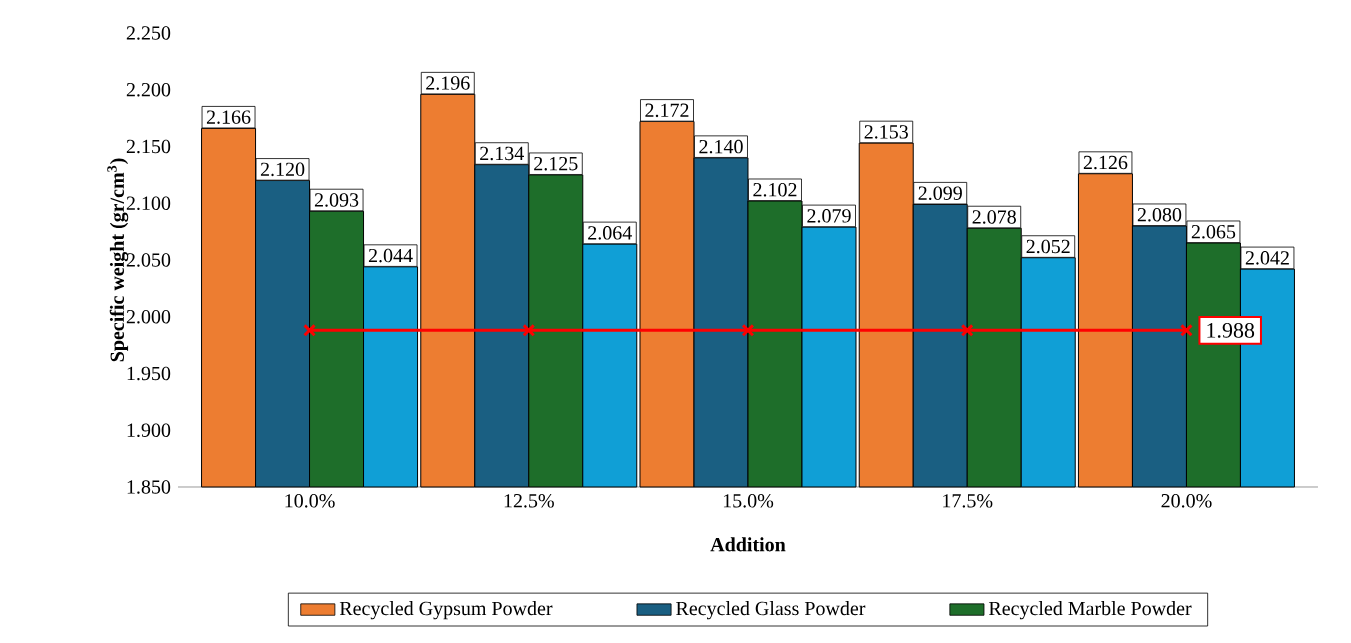 The height and width of the screenshot is (643, 1351). Describe the element at coordinates (748, 501) in the screenshot. I see `x-tick-label: 15.0%` at that location.